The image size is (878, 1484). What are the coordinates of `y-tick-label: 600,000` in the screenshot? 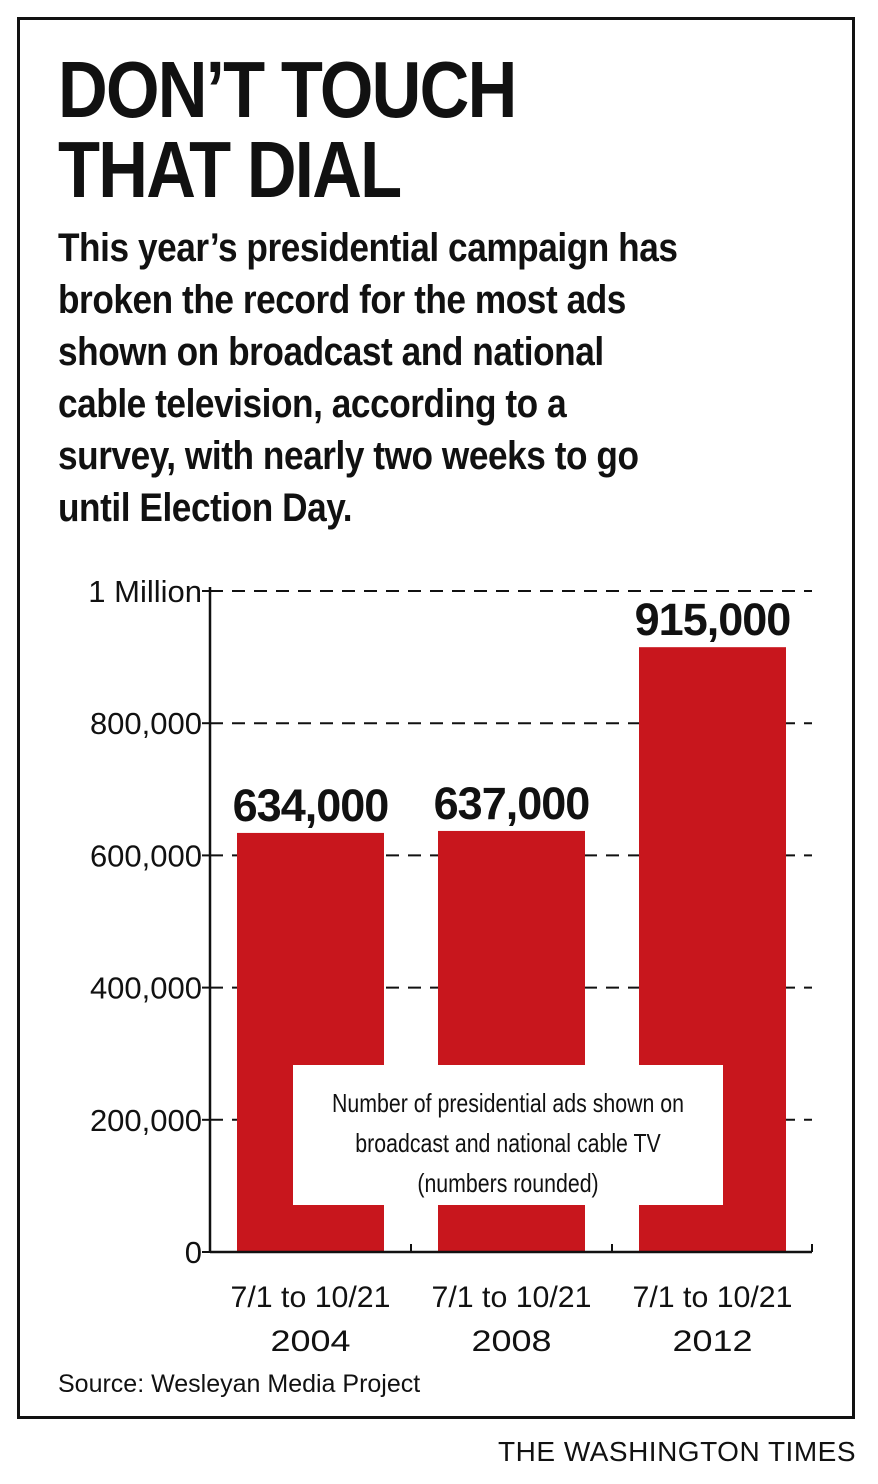 It's located at (146, 855).